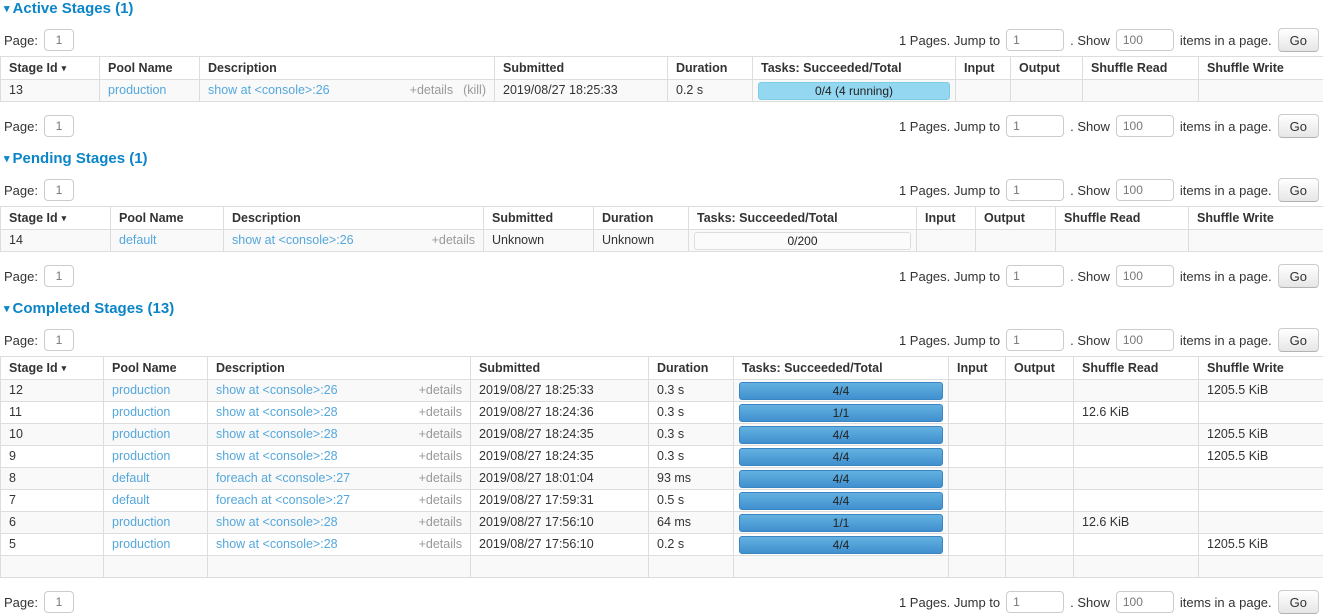 Image resolution: width=1323 pixels, height=614 pixels. What do you see at coordinates (663, 8) in the screenshot?
I see `section-title-active: ▾Active Stages (1)` at bounding box center [663, 8].